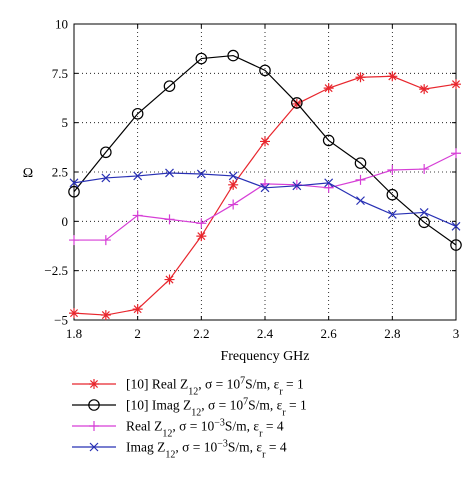 Image resolution: width=474 pixels, height=485 pixels. What do you see at coordinates (28, 173) in the screenshot?
I see `y-axis-label: Ω` at bounding box center [28, 173].